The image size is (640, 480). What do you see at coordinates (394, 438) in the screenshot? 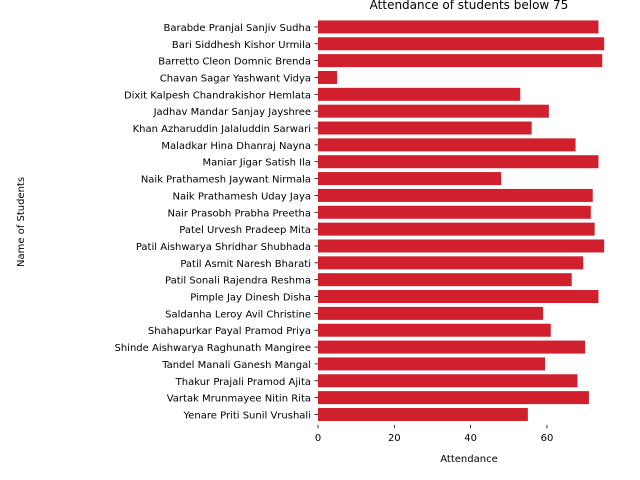
I see `x-tick-label-1: 20` at bounding box center [394, 438].